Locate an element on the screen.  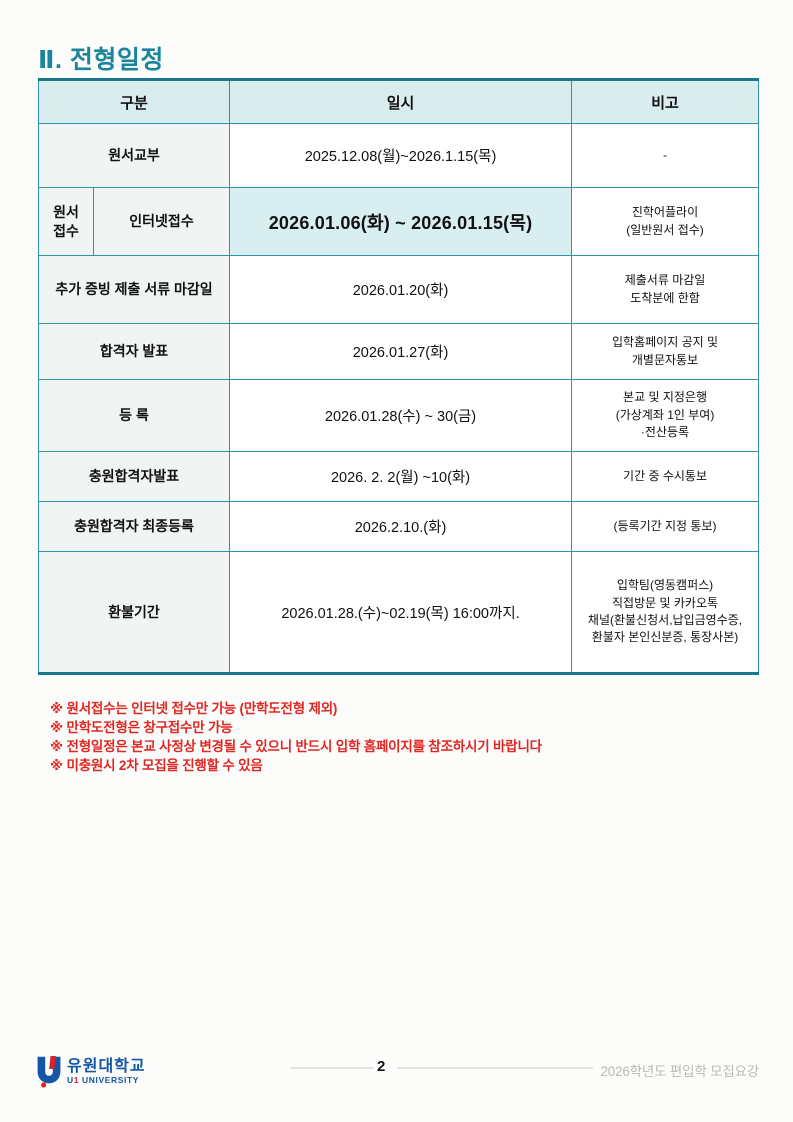
row-date-highlighted: 2026.01.06(화) ~ 2026.01.15(목) is located at coordinates (401, 221).